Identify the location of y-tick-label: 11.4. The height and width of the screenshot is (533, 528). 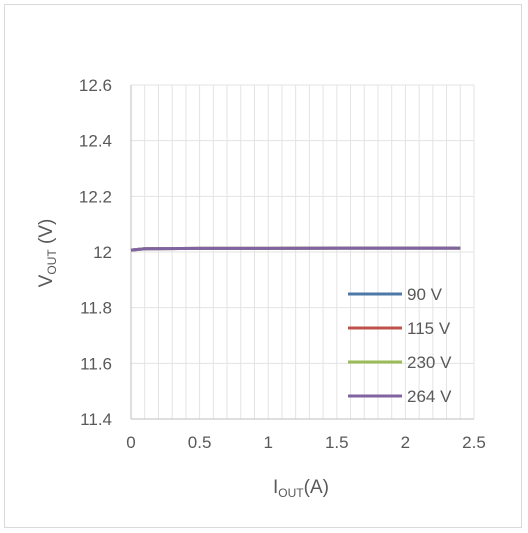
(96, 419).